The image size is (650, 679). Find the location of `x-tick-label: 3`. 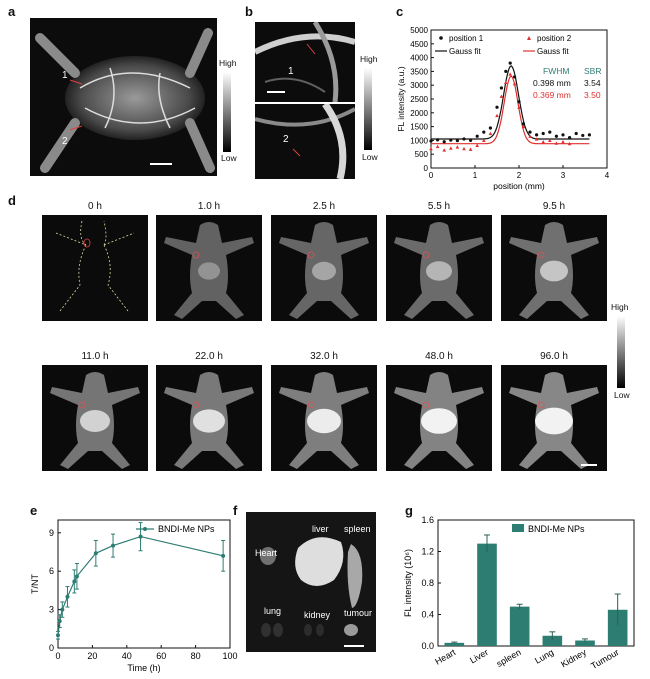

x-tick-label: 3 is located at coordinates (563, 175).